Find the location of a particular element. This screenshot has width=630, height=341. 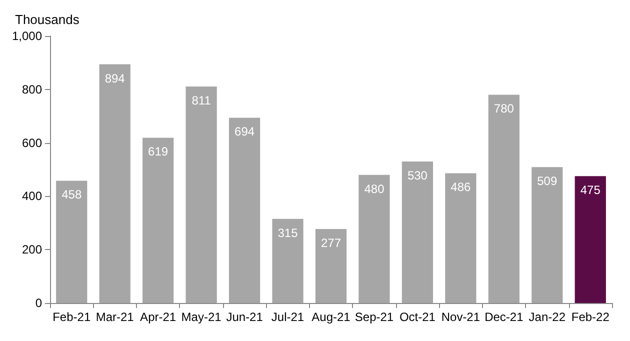

x-tick-label: Aug-21 is located at coordinates (331, 317).